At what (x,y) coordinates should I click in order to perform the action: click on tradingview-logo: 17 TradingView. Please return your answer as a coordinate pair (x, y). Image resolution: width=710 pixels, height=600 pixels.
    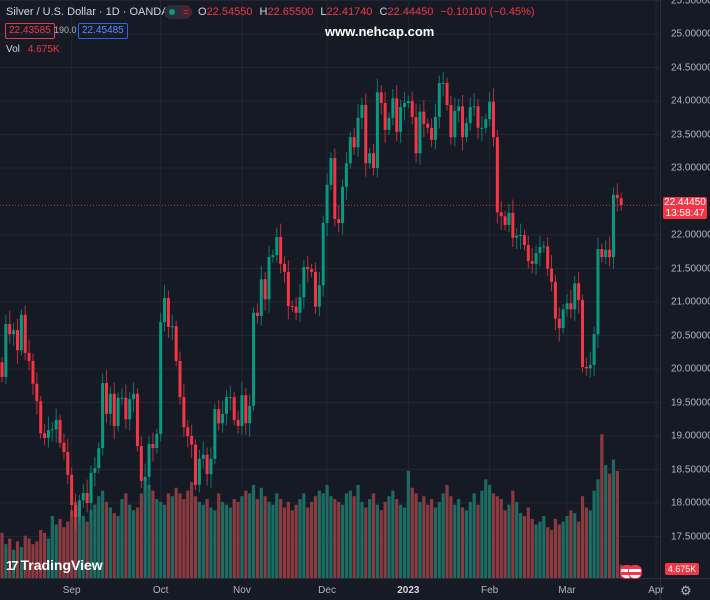
    Looking at the image, I should click on (54, 565).